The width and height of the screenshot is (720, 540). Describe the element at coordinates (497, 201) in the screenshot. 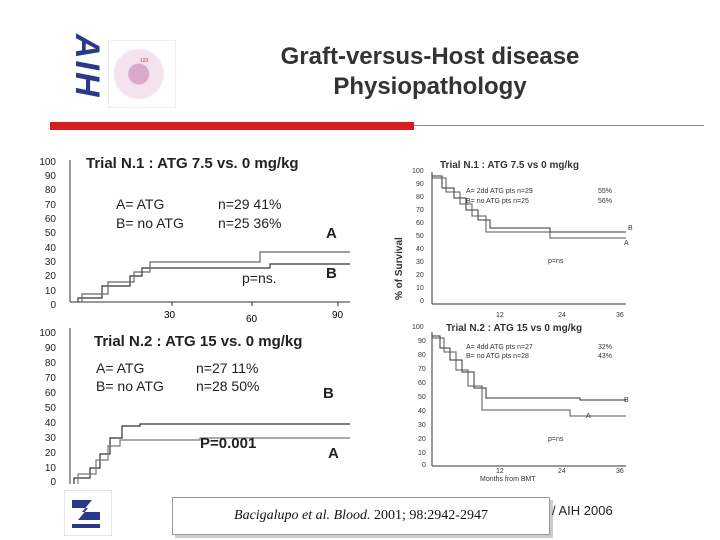

I see `legend-b: B= no ATG pts n=25` at that location.